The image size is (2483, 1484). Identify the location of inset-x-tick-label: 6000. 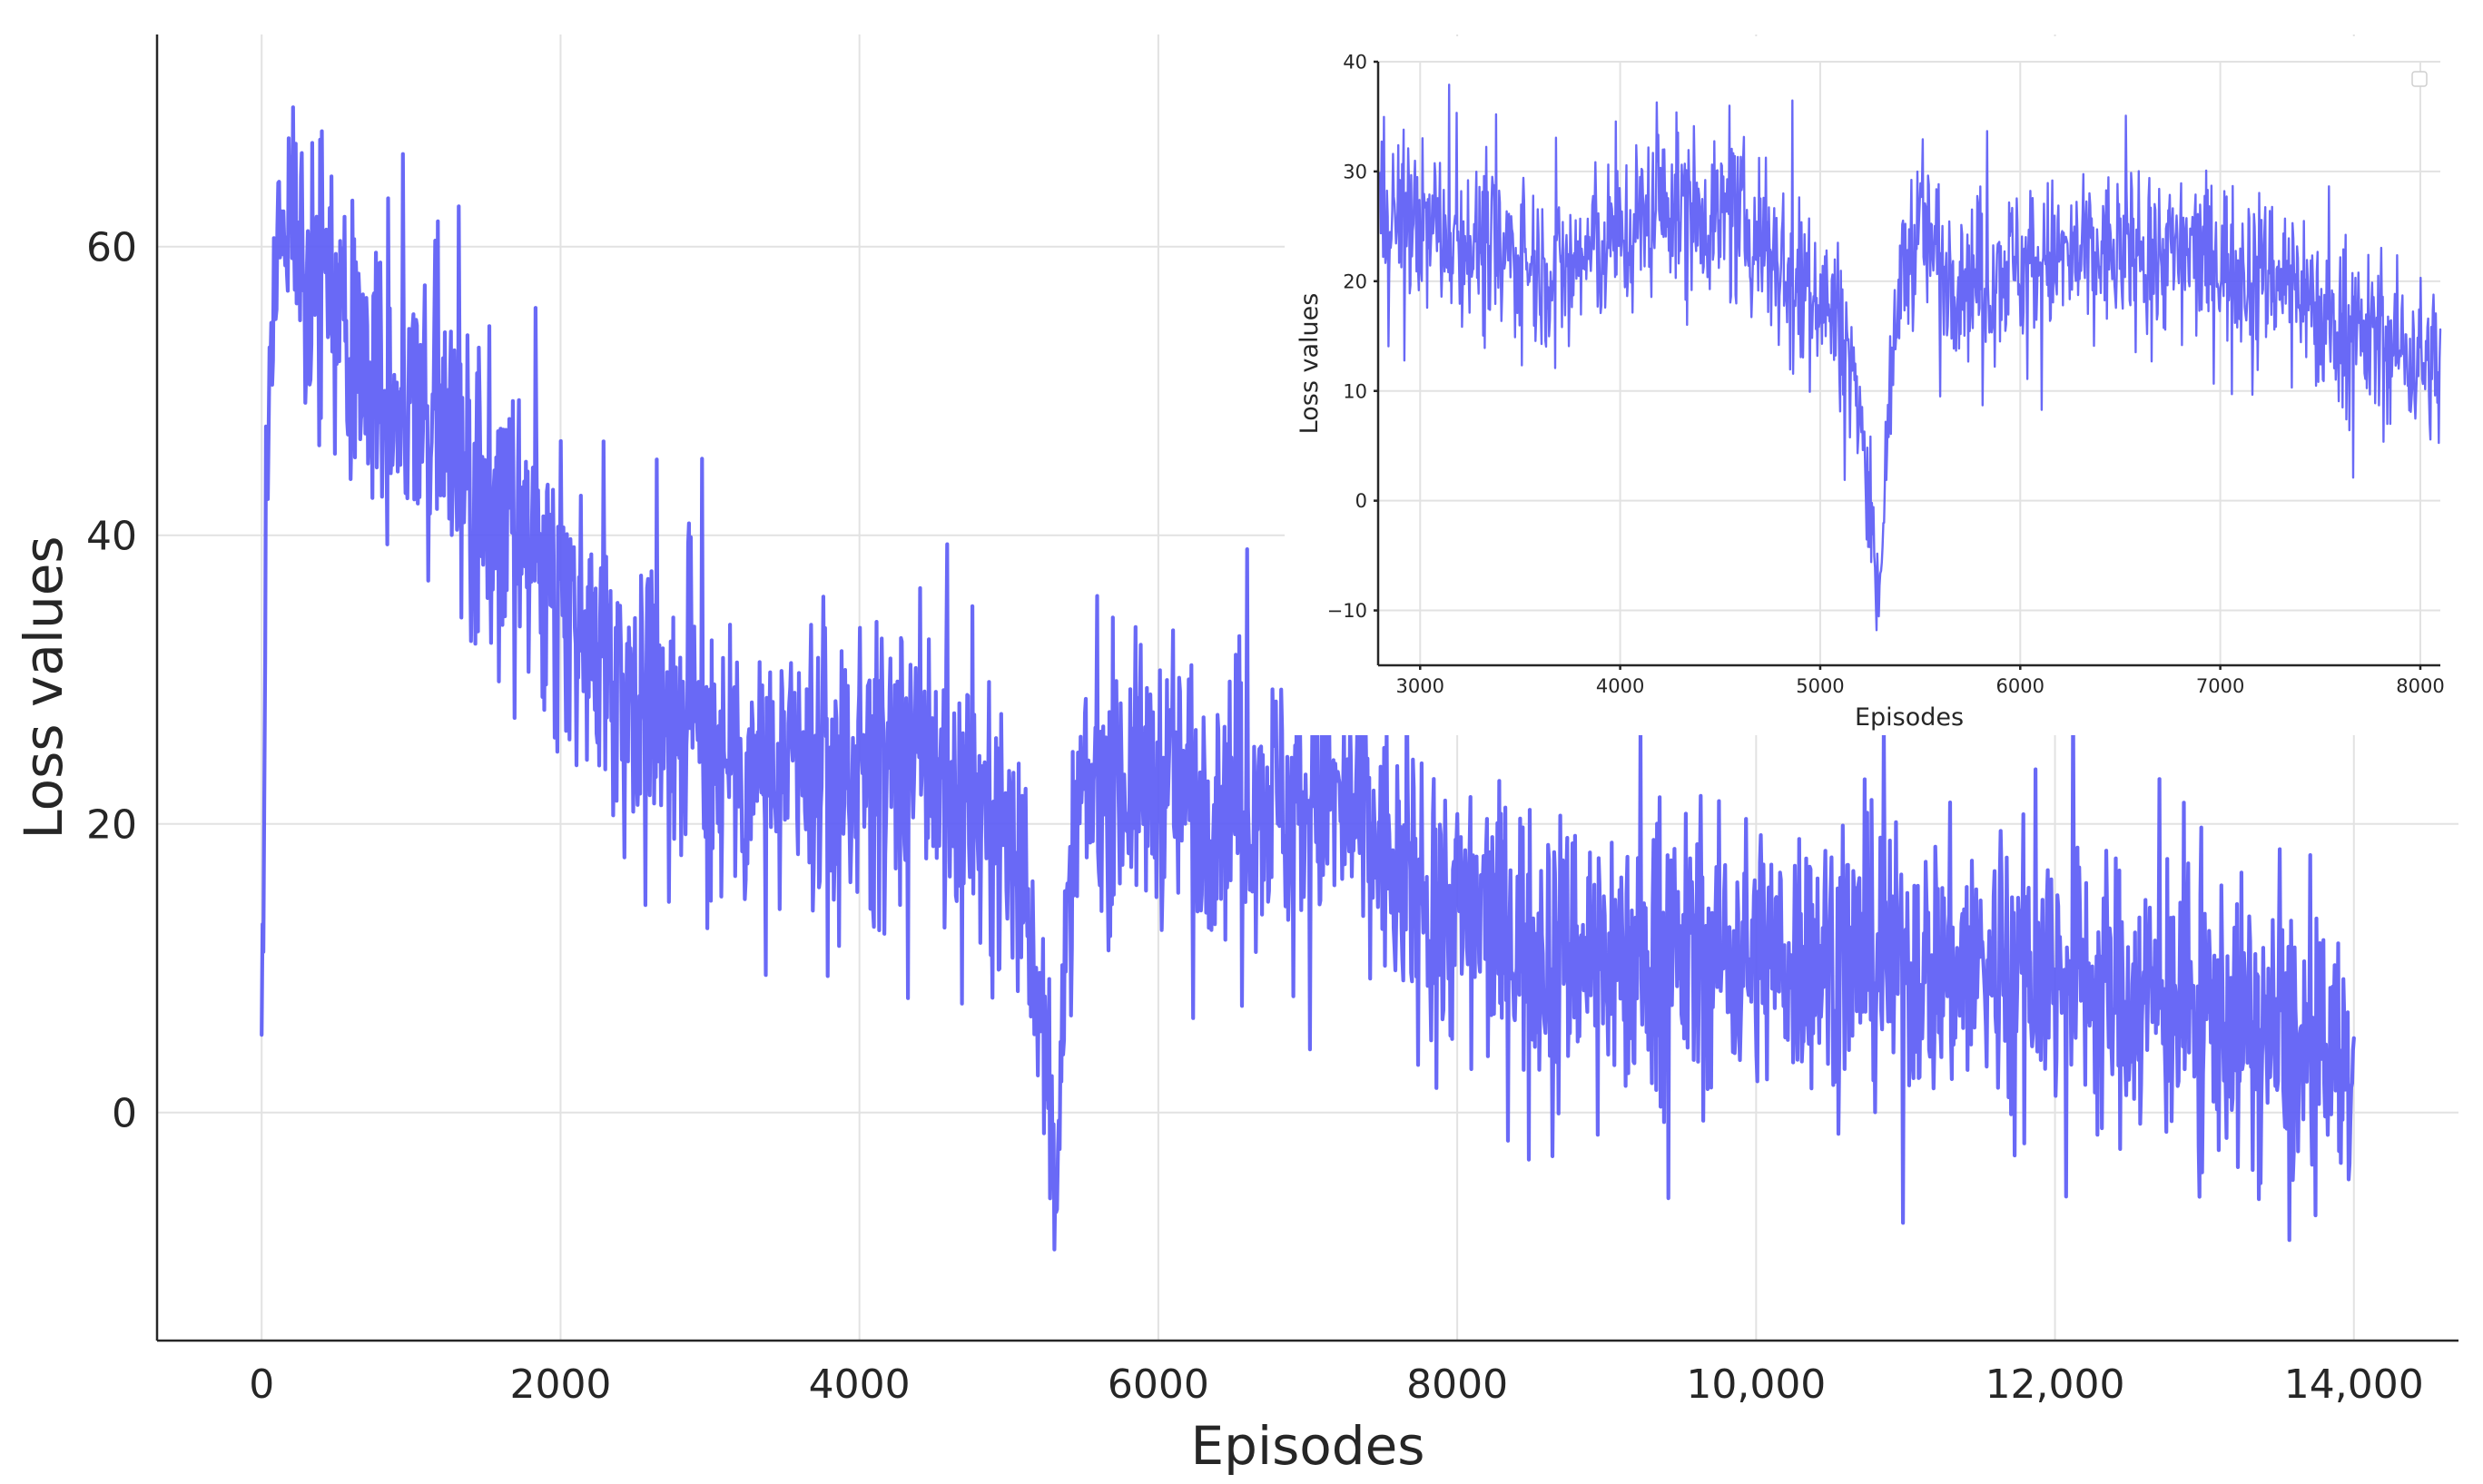
(2020, 686).